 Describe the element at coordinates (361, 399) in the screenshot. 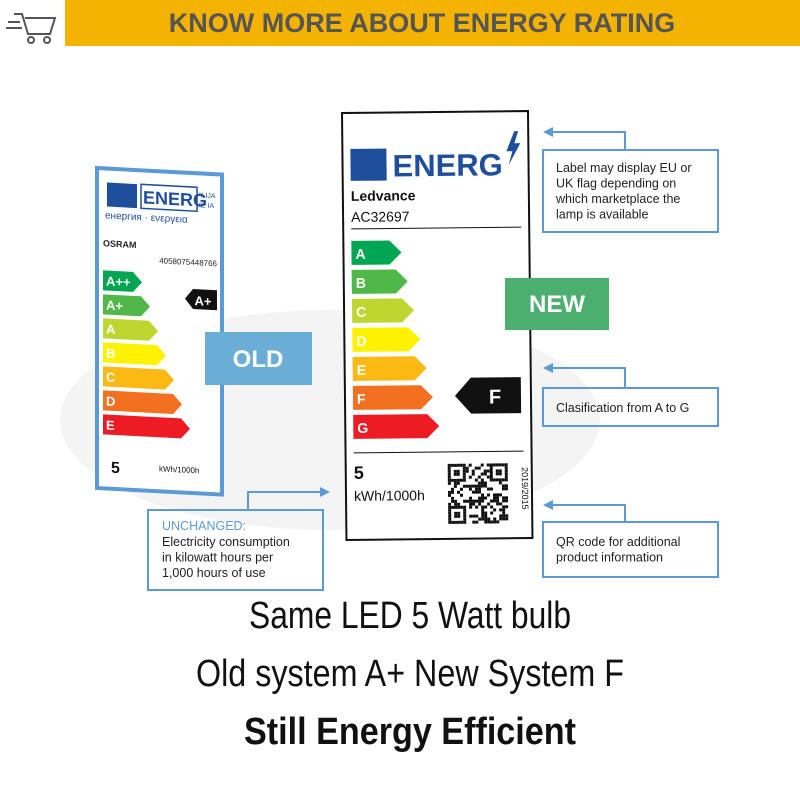

I see `class-label: F` at that location.